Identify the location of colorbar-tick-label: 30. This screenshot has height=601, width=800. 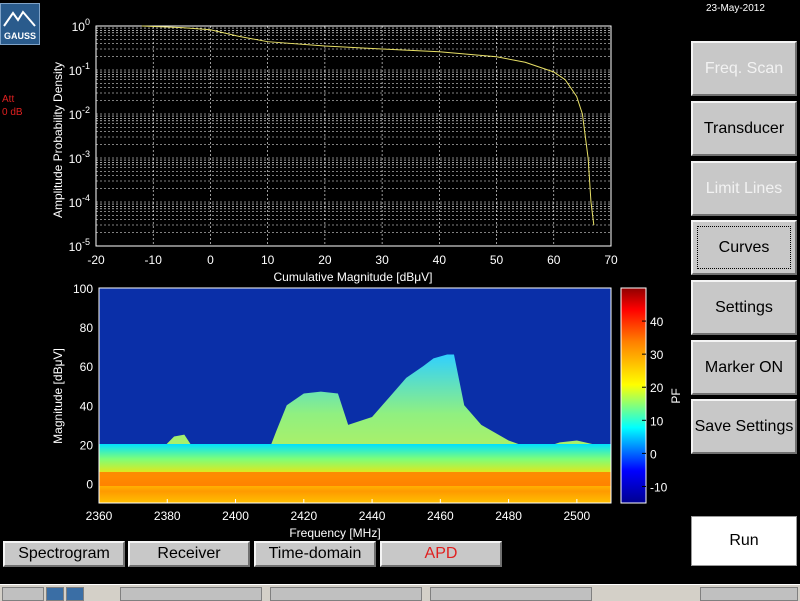
(657, 355).